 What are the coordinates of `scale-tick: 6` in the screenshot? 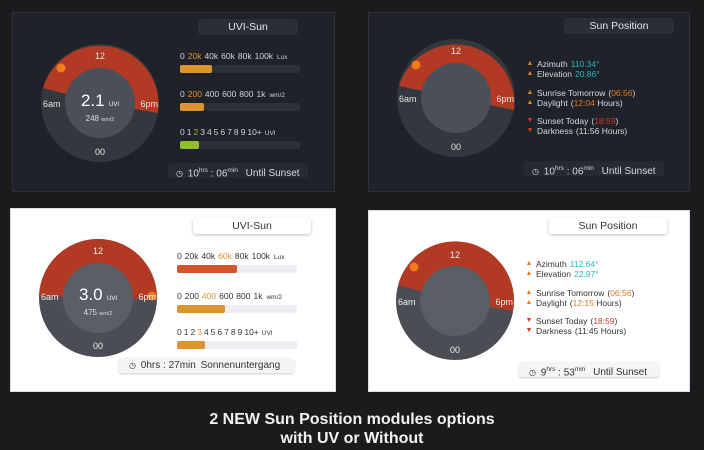 It's located at (220, 332).